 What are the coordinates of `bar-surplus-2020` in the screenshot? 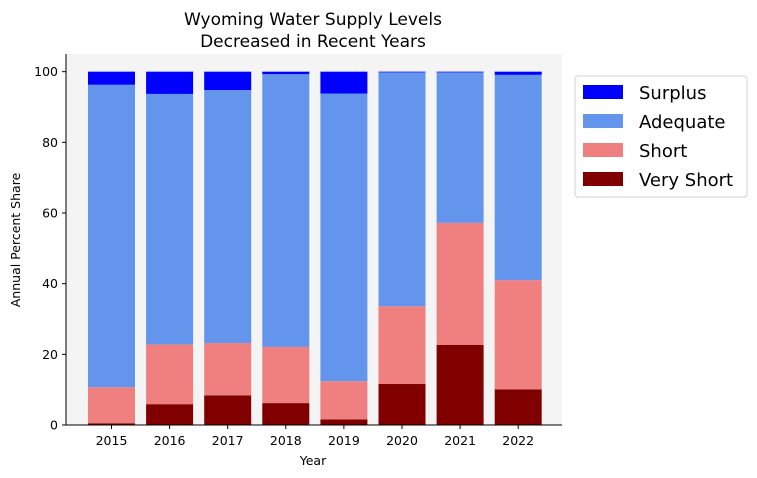 It's located at (402, 72).